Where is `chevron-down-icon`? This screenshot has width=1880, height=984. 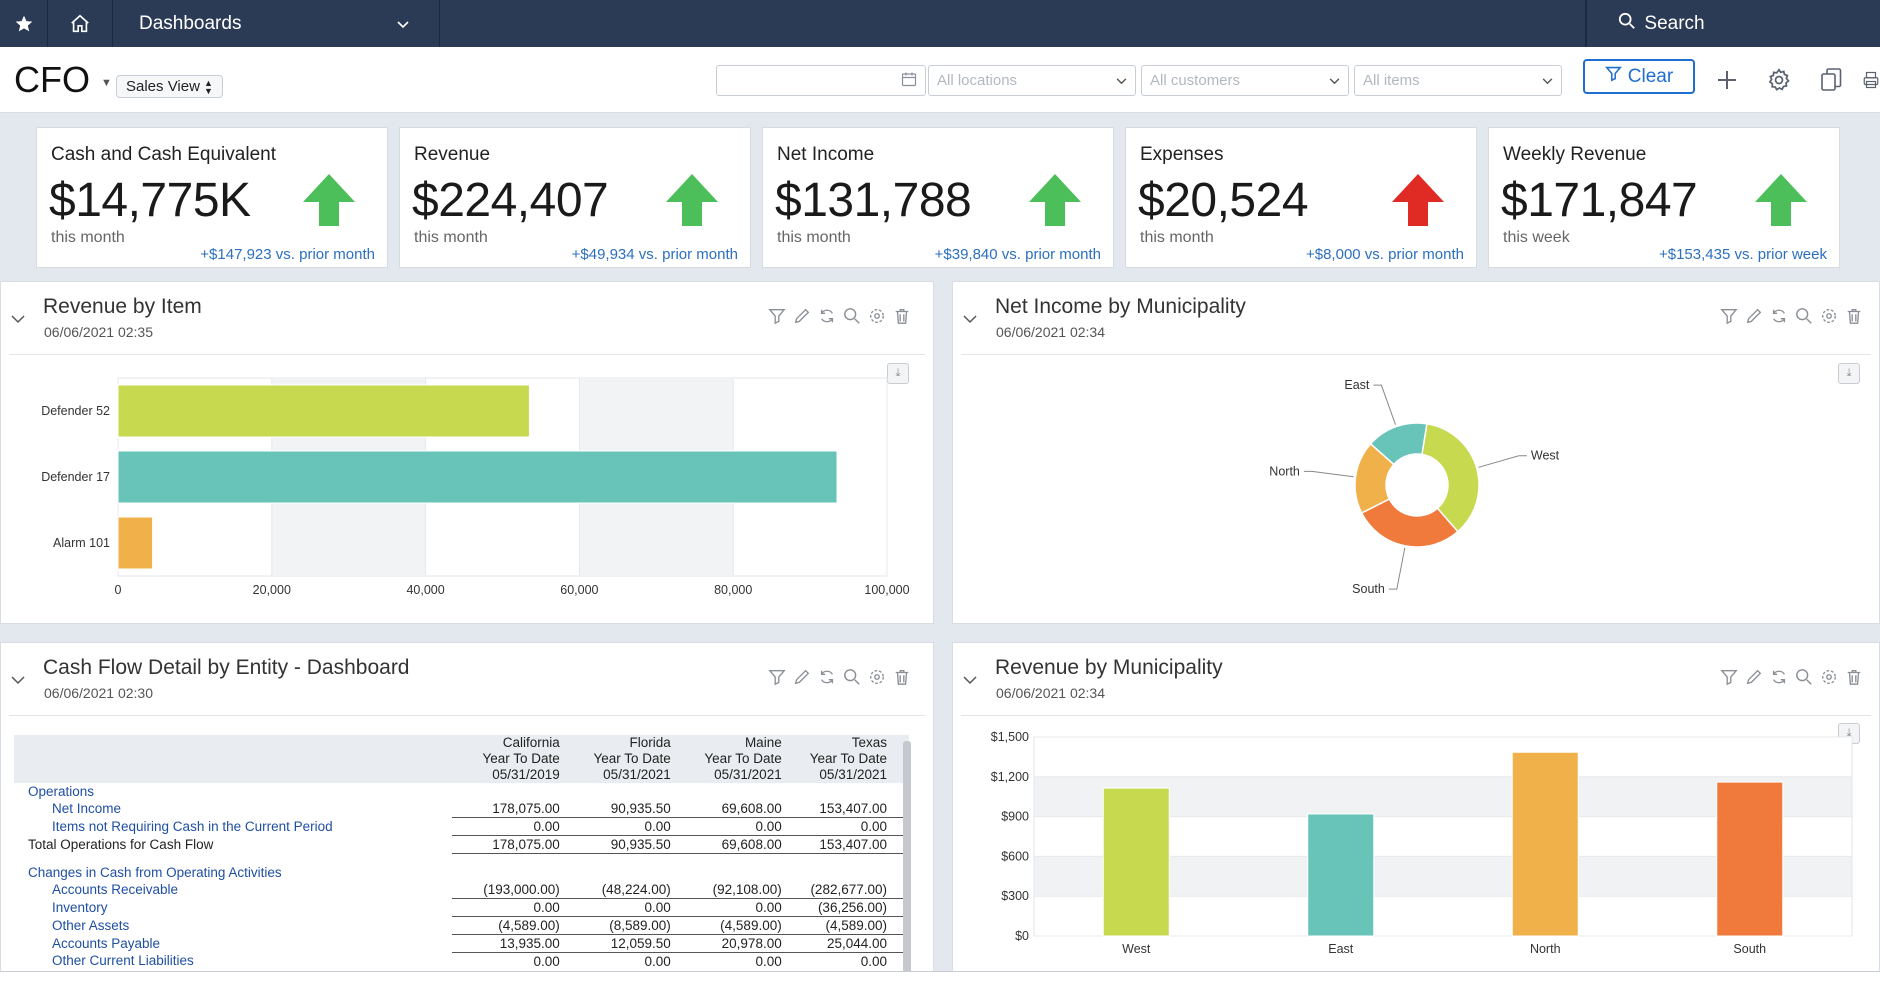
chevron-down-icon is located at coordinates (403, 24).